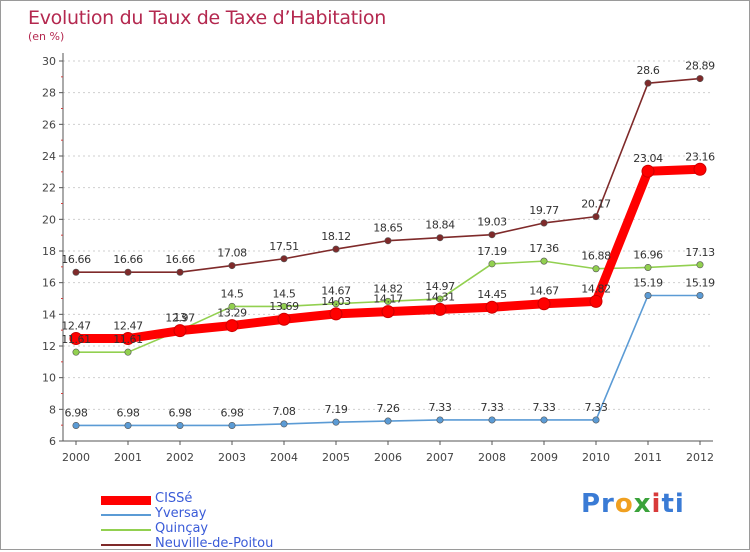  Describe the element at coordinates (624, 504) in the screenshot. I see `logo-letter: o` at that location.